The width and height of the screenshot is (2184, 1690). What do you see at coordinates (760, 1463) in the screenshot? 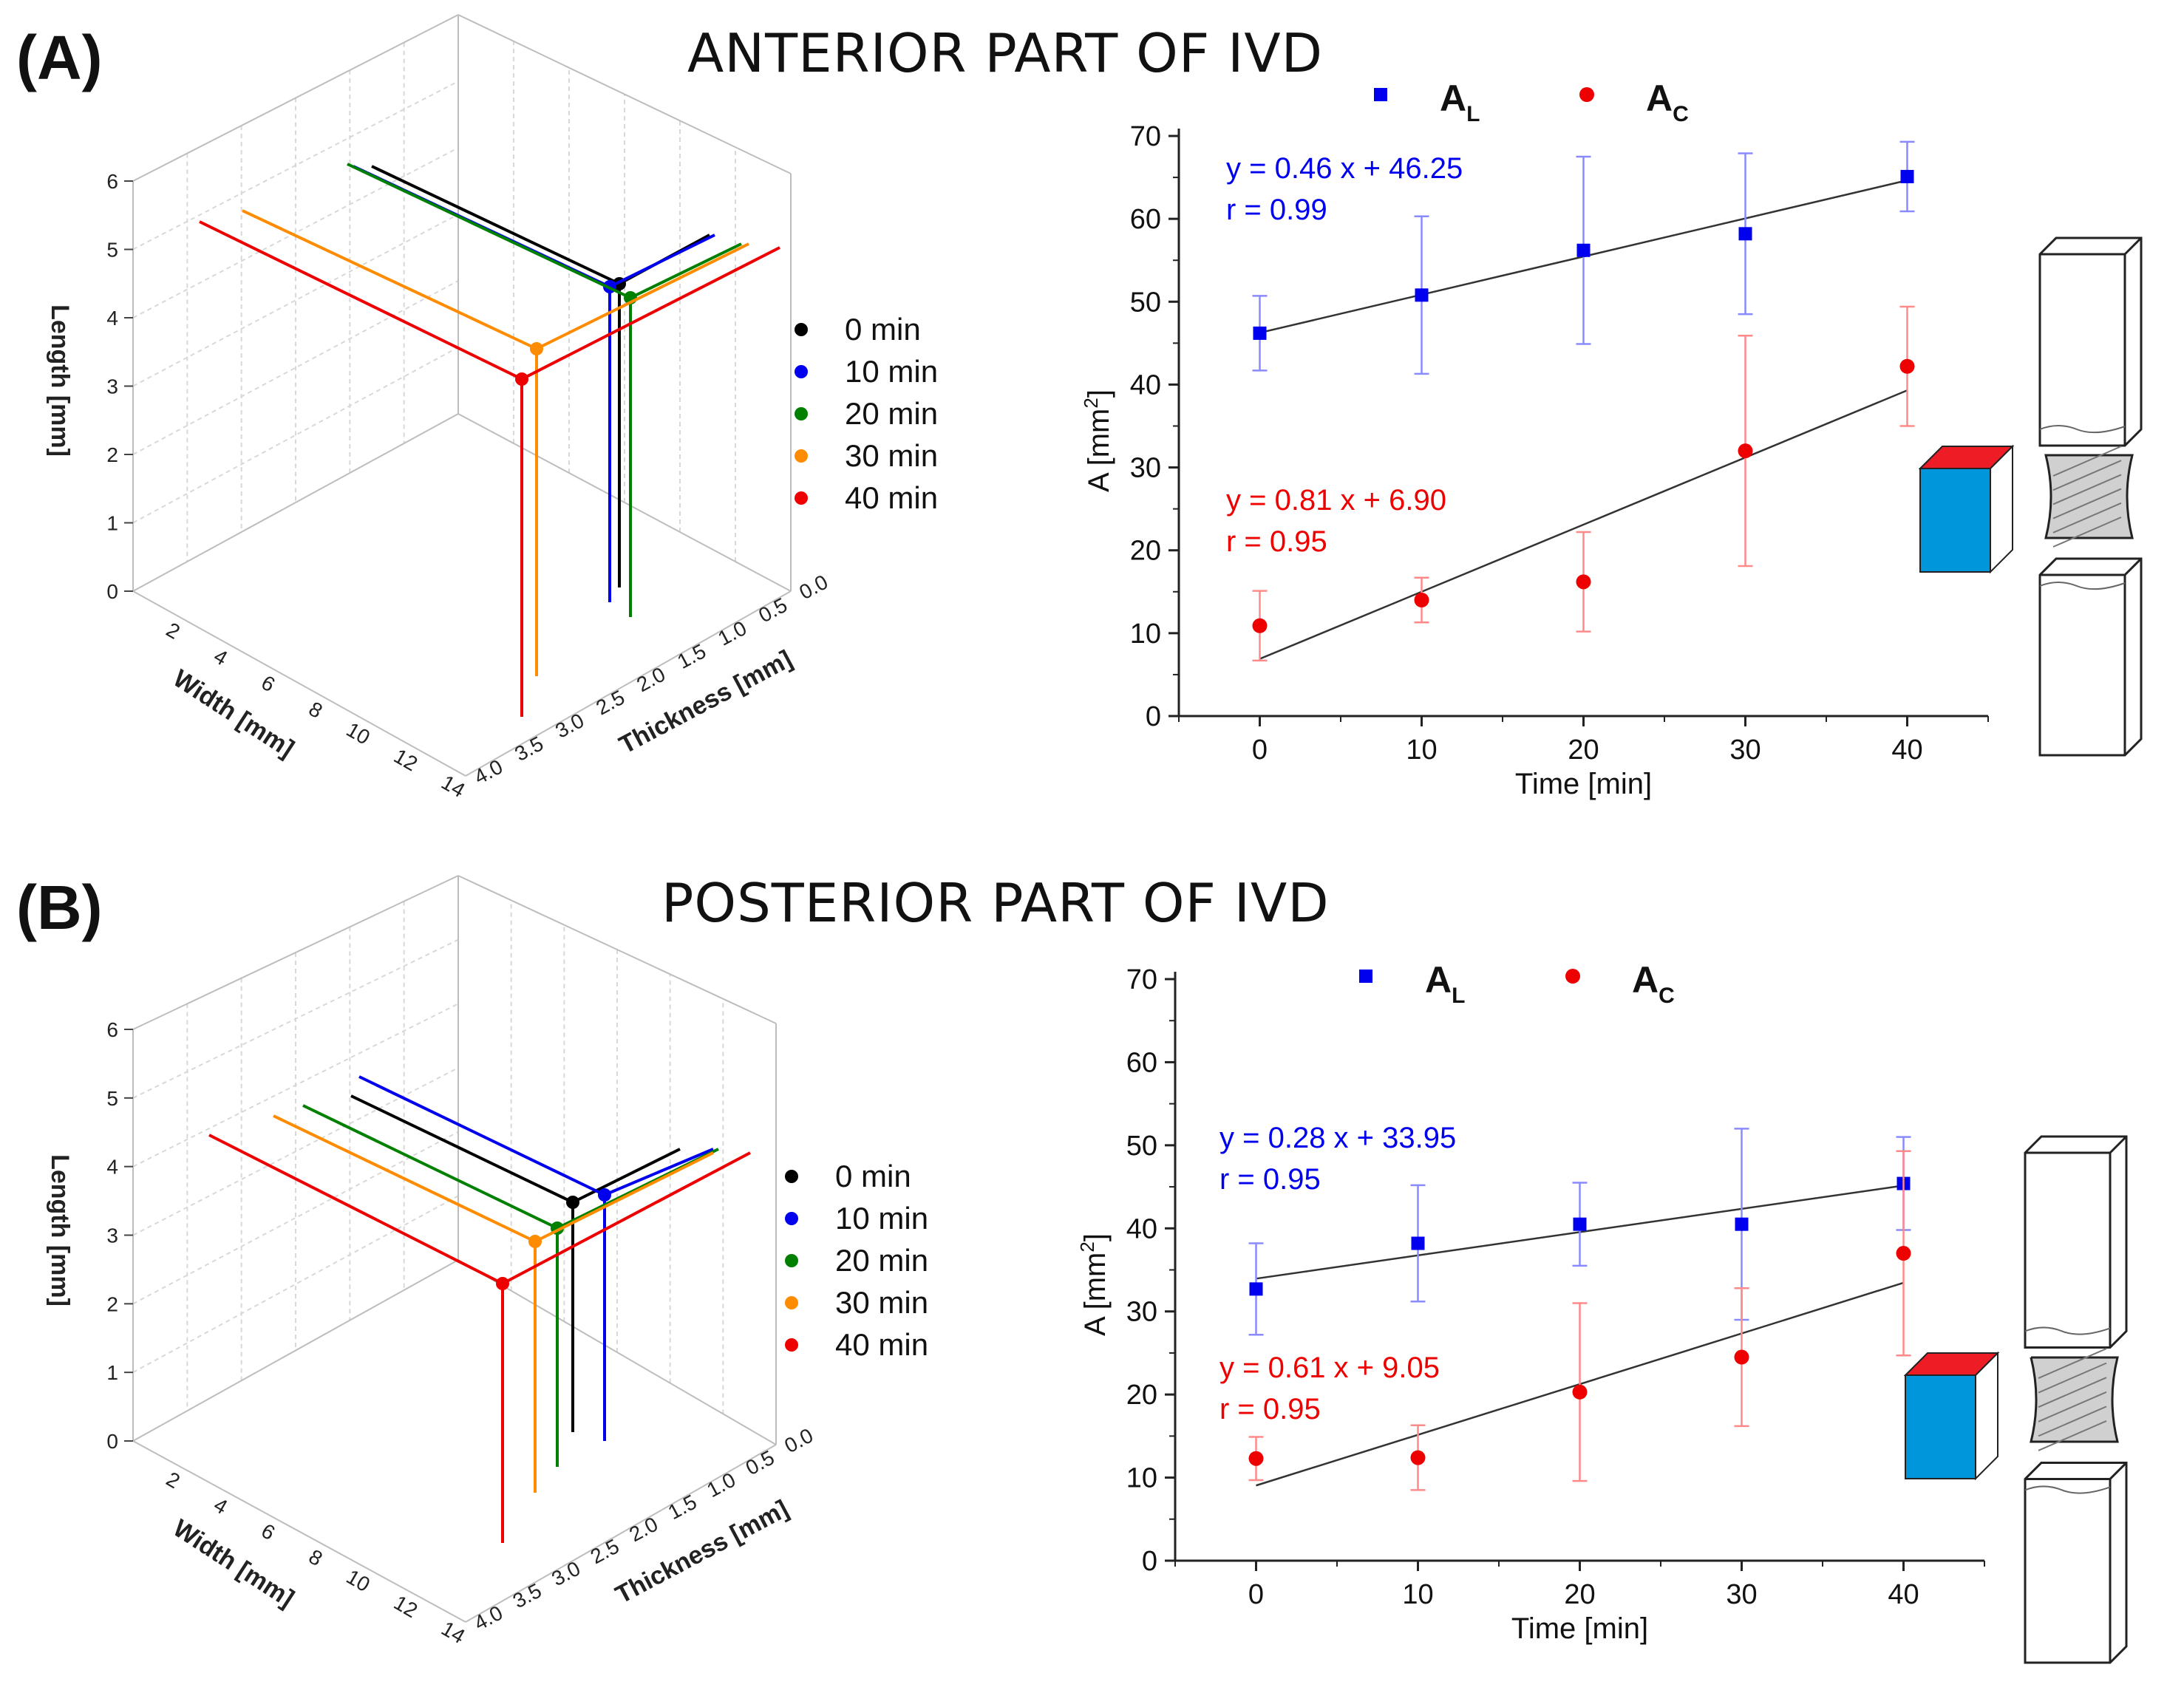
I see `thickness-tick-label: 0.5` at bounding box center [760, 1463].